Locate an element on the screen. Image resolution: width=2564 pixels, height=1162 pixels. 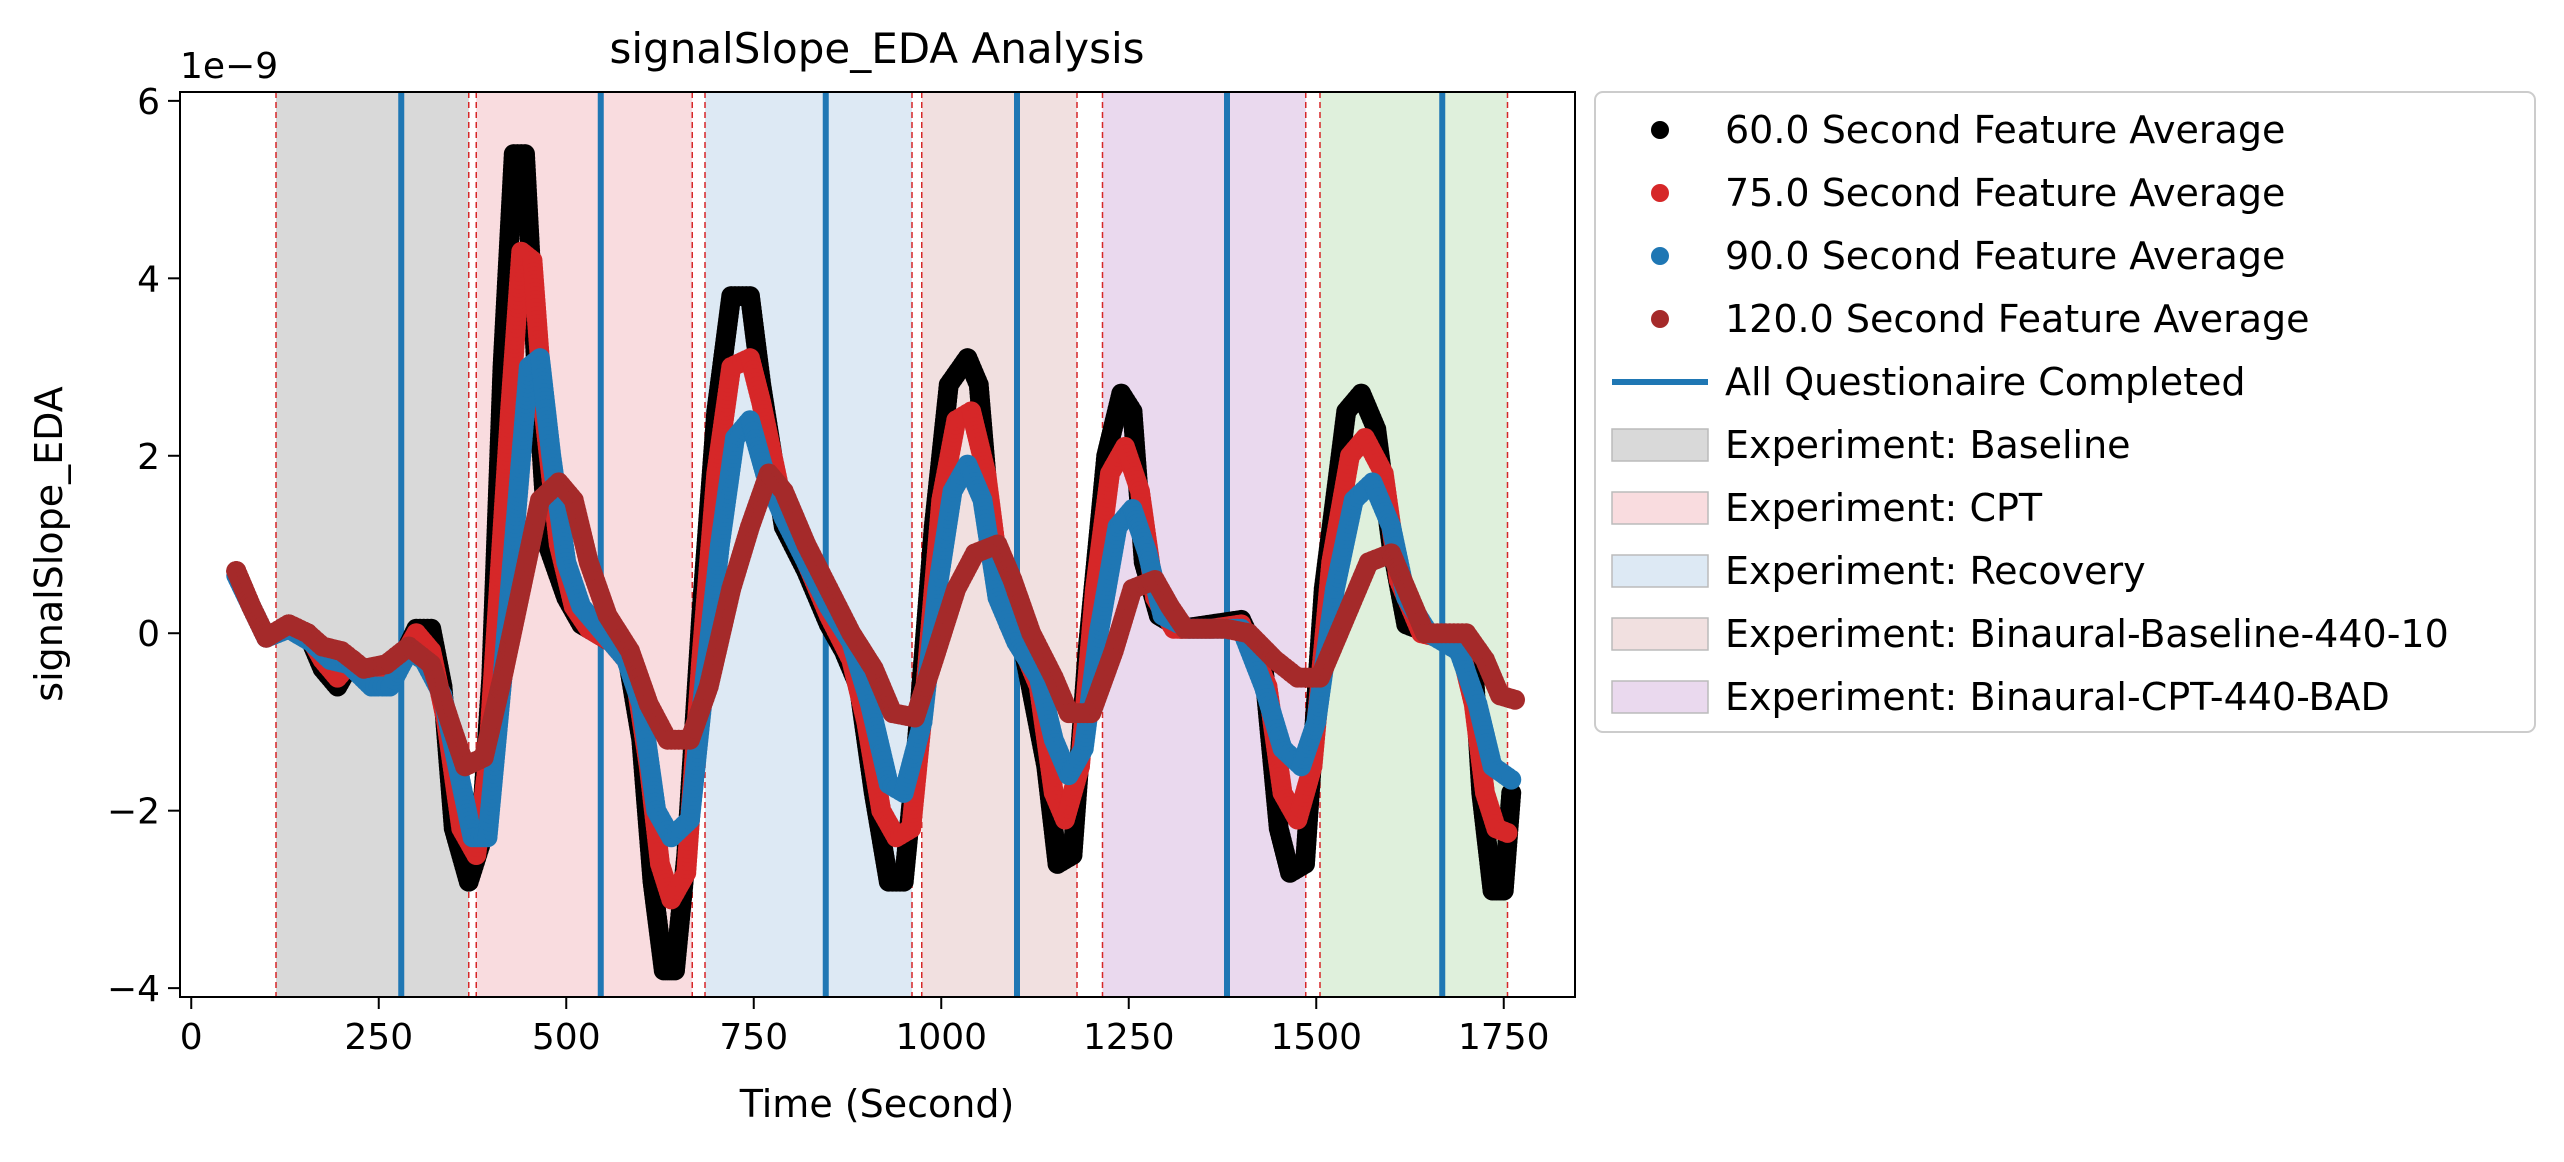
legend-entry-0: 60.0 Second Feature Average is located at coordinates (1968, 130).